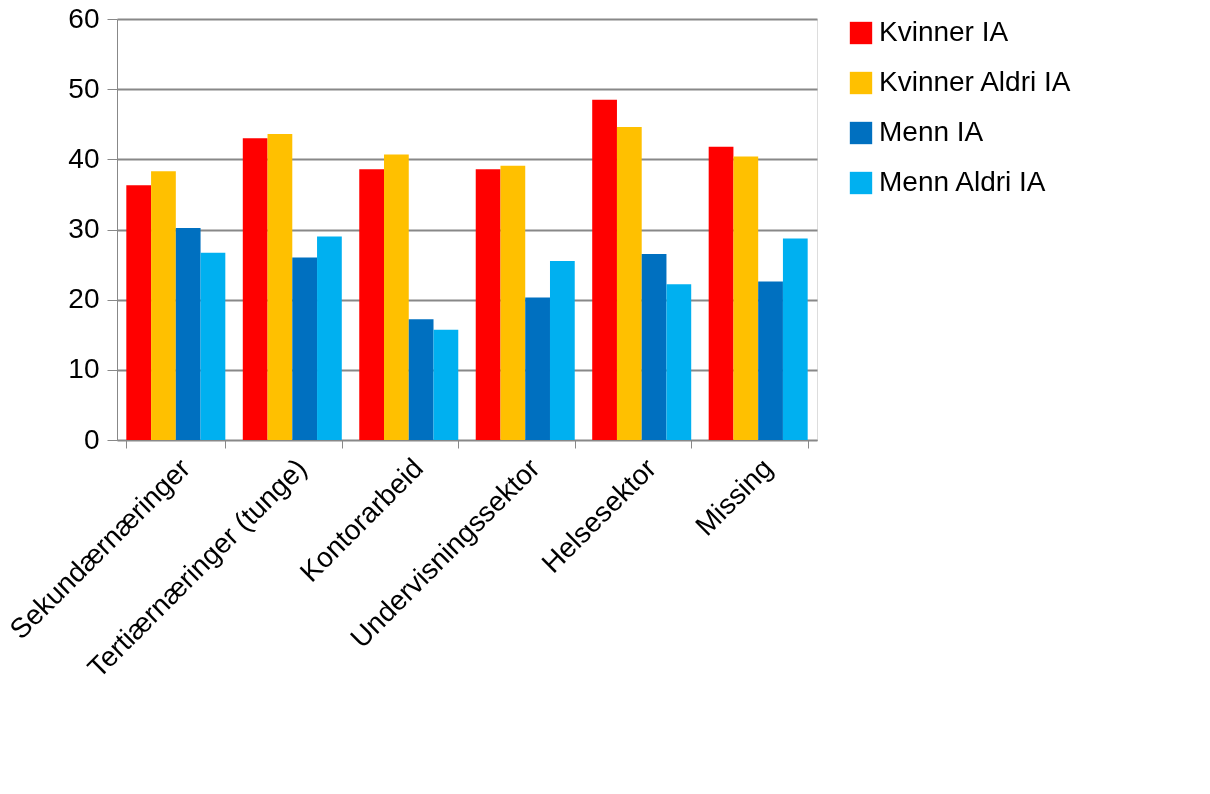 The width and height of the screenshot is (1210, 794). Describe the element at coordinates (84, 88) in the screenshot. I see `y-tick-label: 50` at that location.